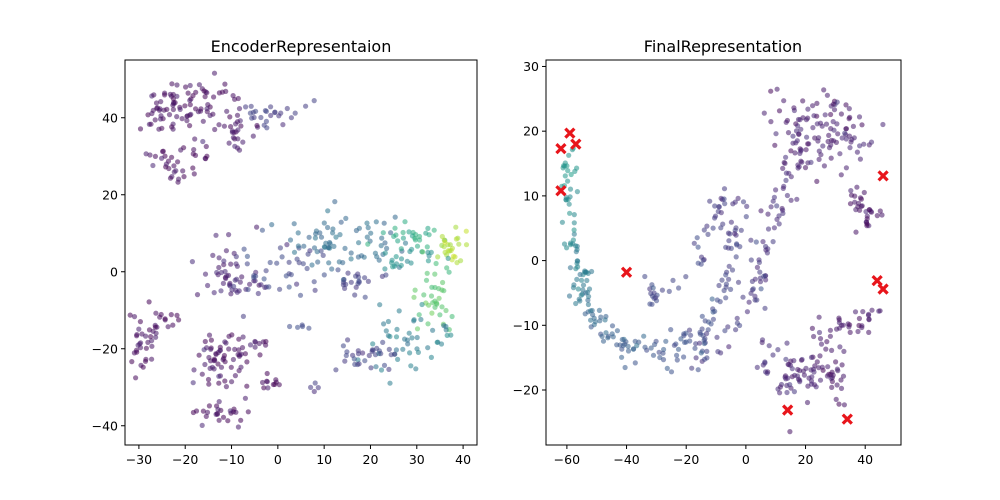  Describe the element at coordinates (231, 459) in the screenshot. I see `x-tick-label: −10` at that location.